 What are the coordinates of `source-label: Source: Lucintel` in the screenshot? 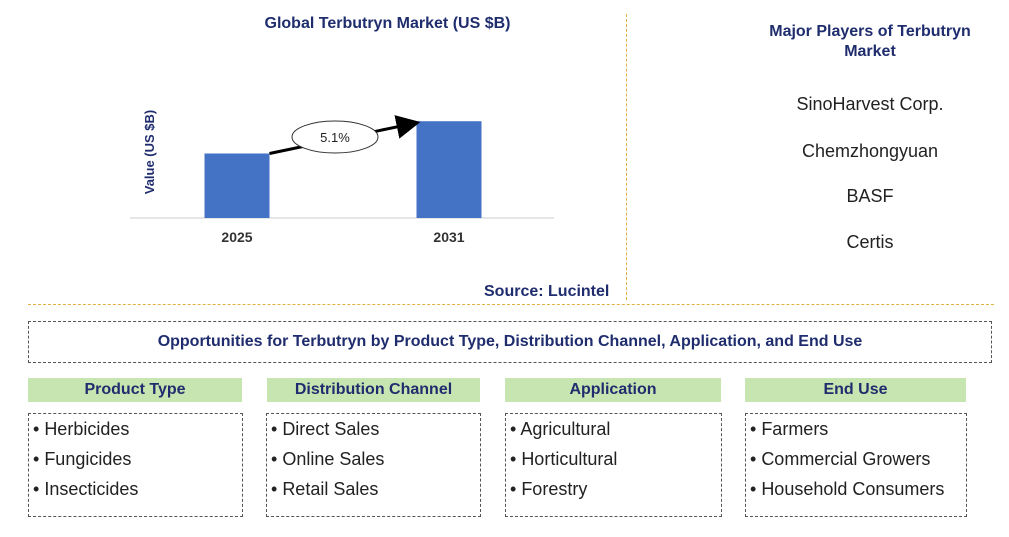 It's located at (547, 291).